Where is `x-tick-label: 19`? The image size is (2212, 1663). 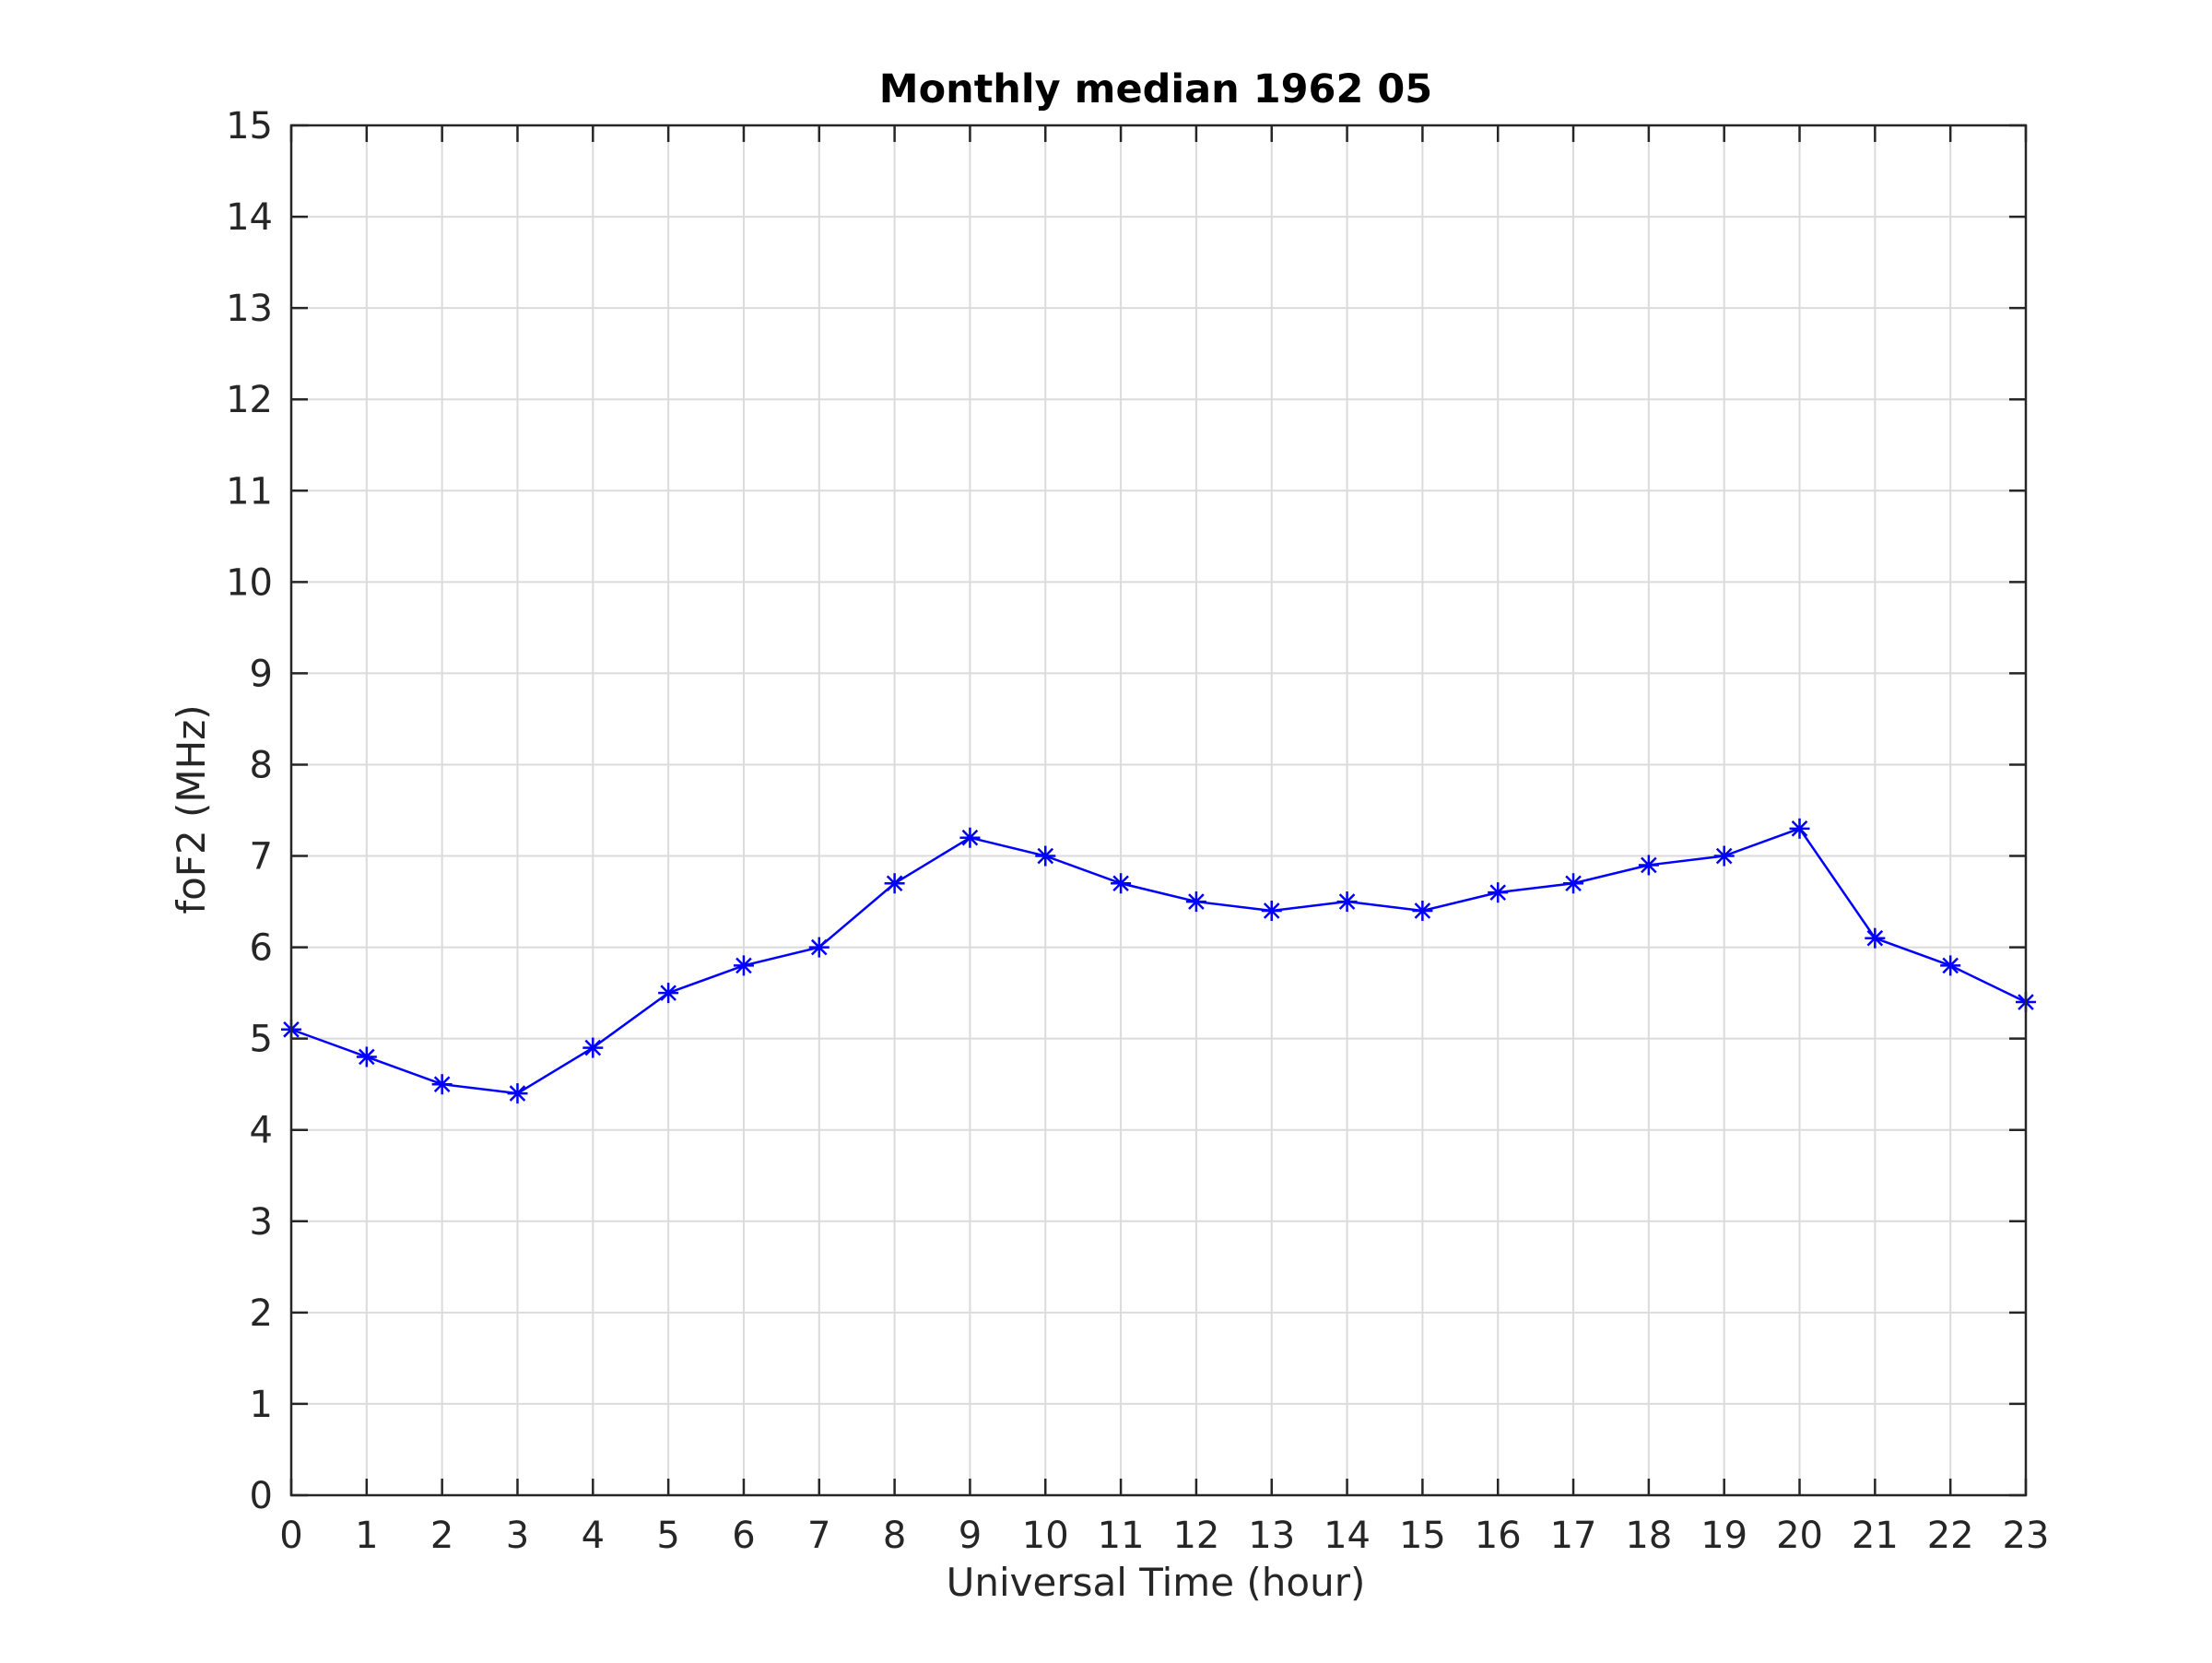
x-tick-label: 19 is located at coordinates (1723, 1536).